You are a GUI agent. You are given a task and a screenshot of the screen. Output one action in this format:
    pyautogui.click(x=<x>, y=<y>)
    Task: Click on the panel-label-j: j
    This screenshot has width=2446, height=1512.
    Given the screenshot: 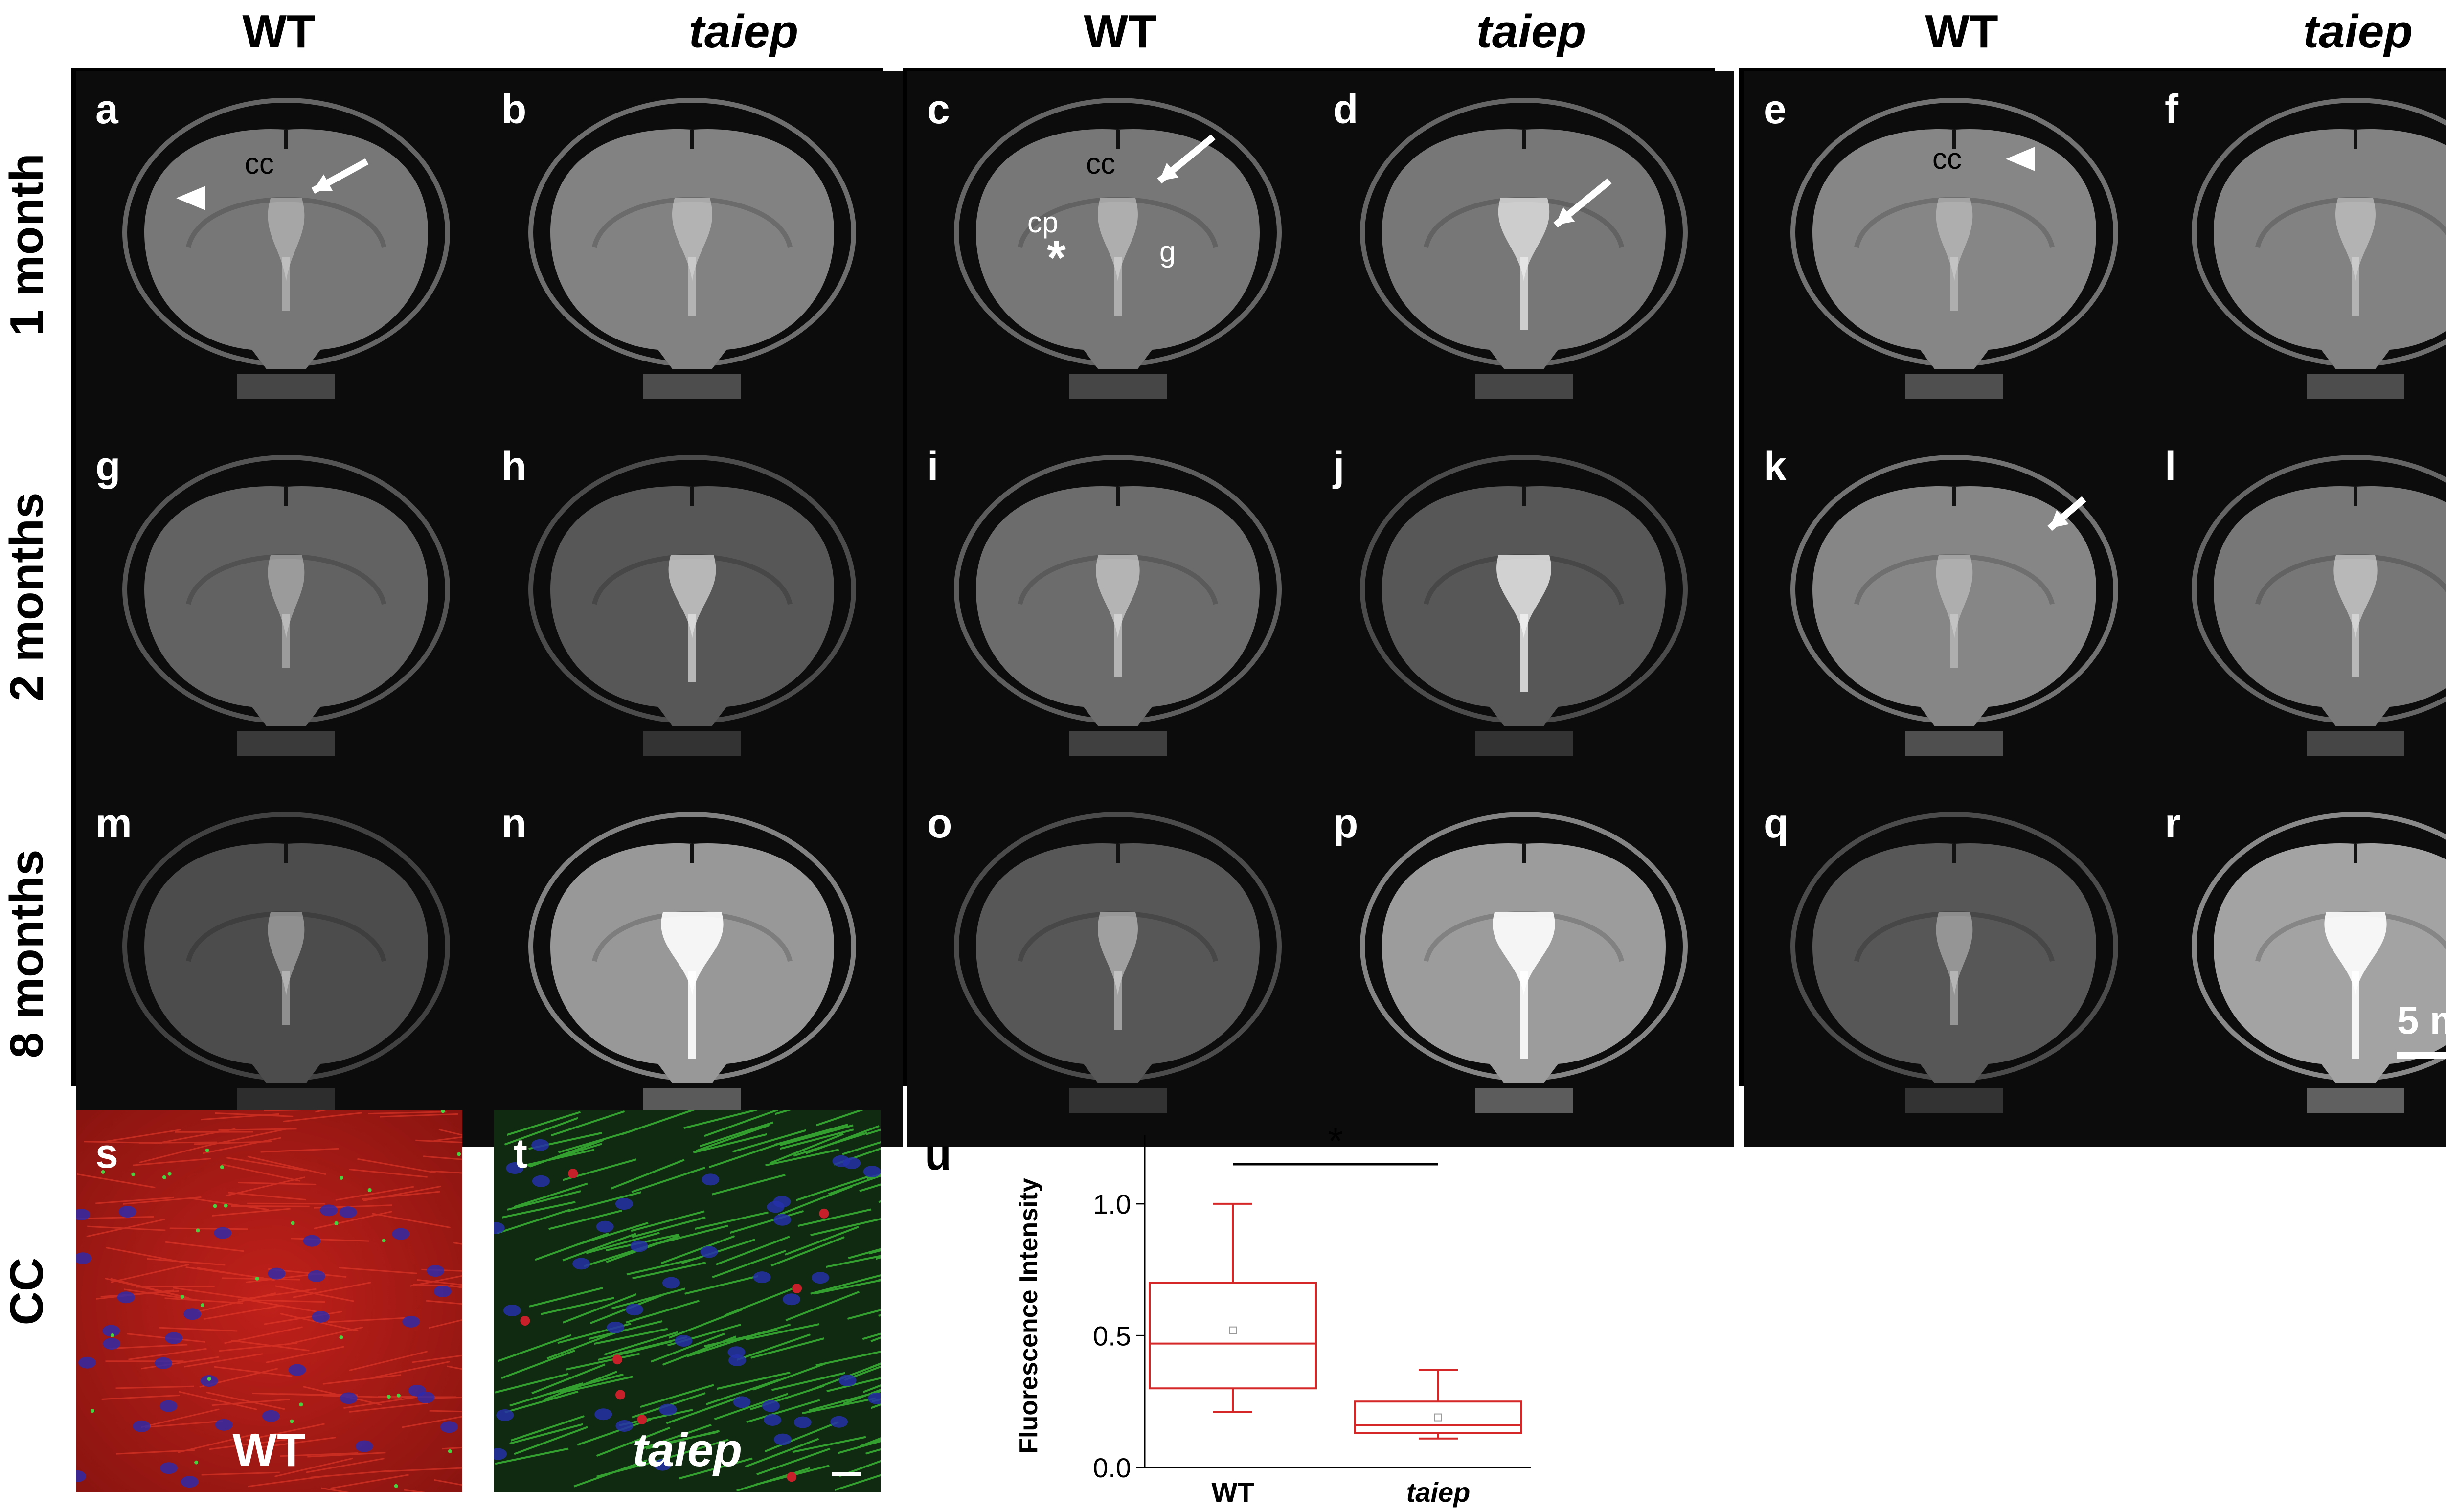 What is the action you would take?
    pyautogui.click(x=1339, y=466)
    